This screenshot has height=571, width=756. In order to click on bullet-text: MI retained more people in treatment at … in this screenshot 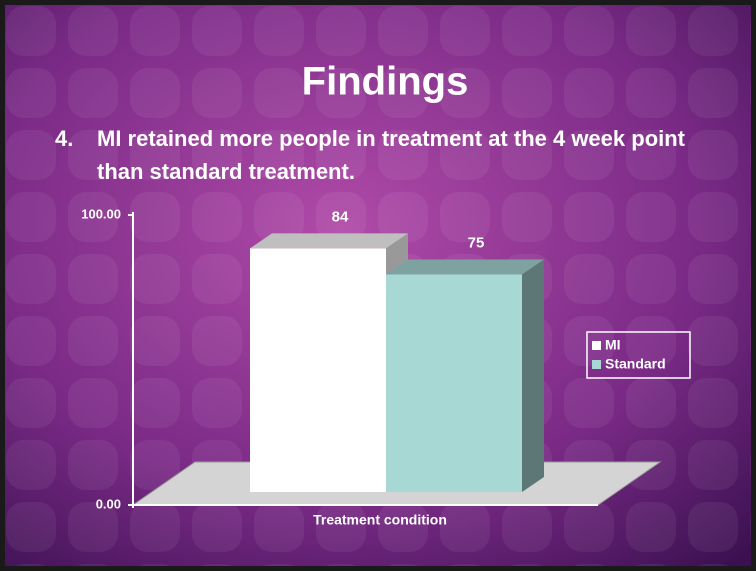, I will do `click(391, 155)`.